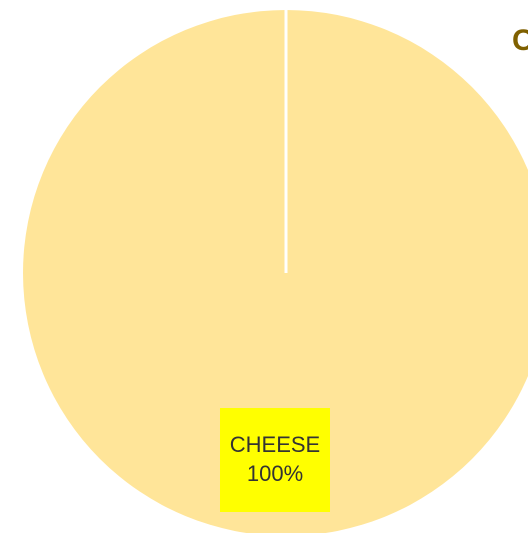 Image resolution: width=528 pixels, height=533 pixels. Describe the element at coordinates (275, 445) in the screenshot. I see `data-label-category: CHEESE` at that location.